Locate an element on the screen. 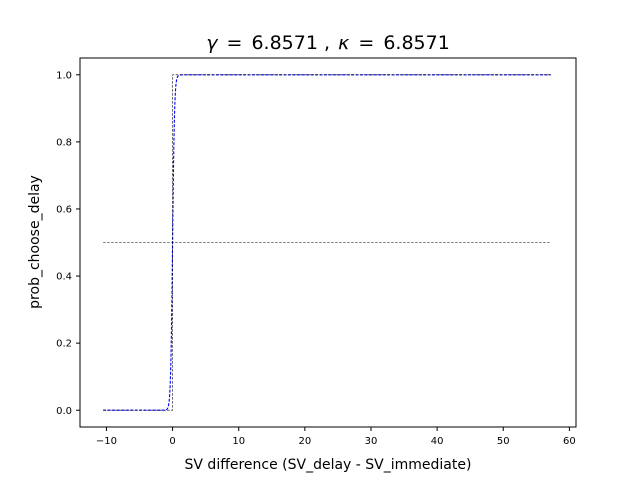 This screenshot has width=640, height=480. x-tick-label: 0 is located at coordinates (172, 441).